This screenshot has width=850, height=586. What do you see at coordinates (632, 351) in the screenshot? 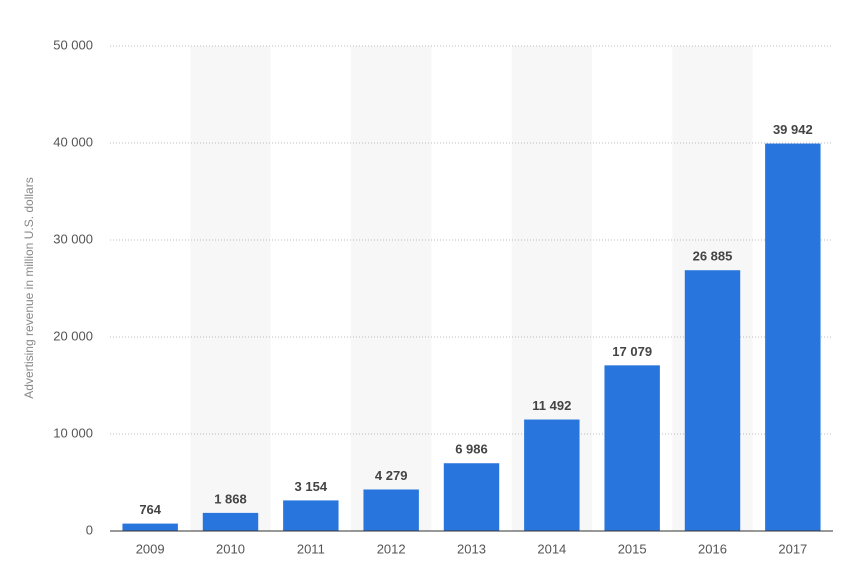
I see `data-label: 17 079` at bounding box center [632, 351].